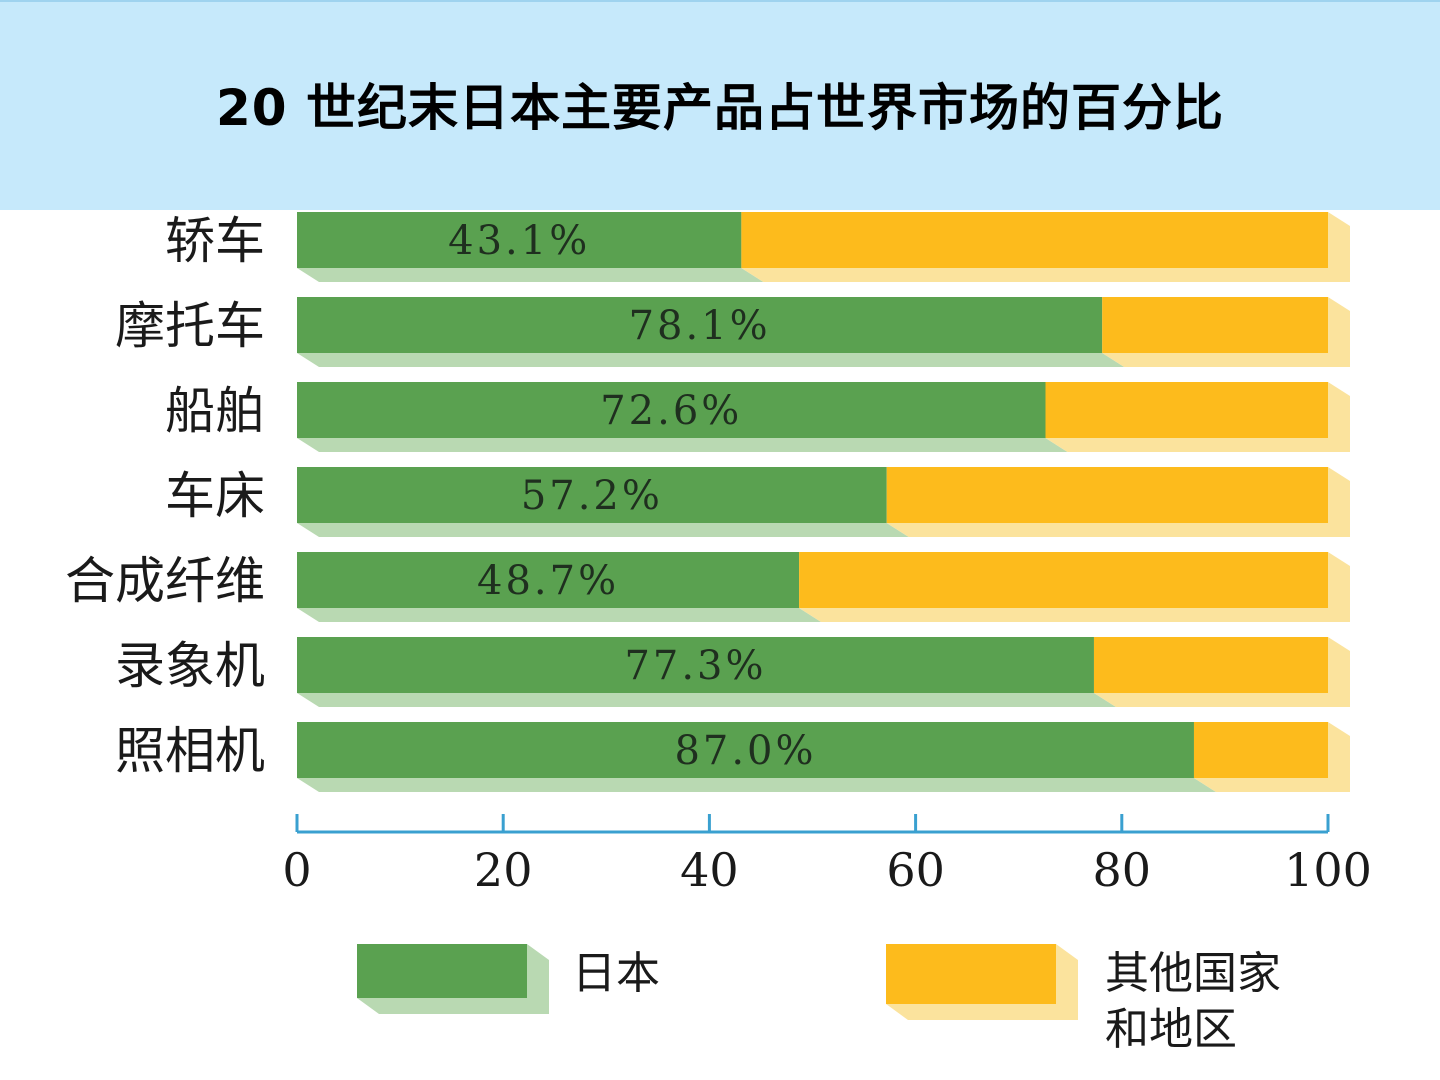 The image size is (1440, 1080). What do you see at coordinates (1122, 870) in the screenshot?
I see `tick-label: 80` at bounding box center [1122, 870].